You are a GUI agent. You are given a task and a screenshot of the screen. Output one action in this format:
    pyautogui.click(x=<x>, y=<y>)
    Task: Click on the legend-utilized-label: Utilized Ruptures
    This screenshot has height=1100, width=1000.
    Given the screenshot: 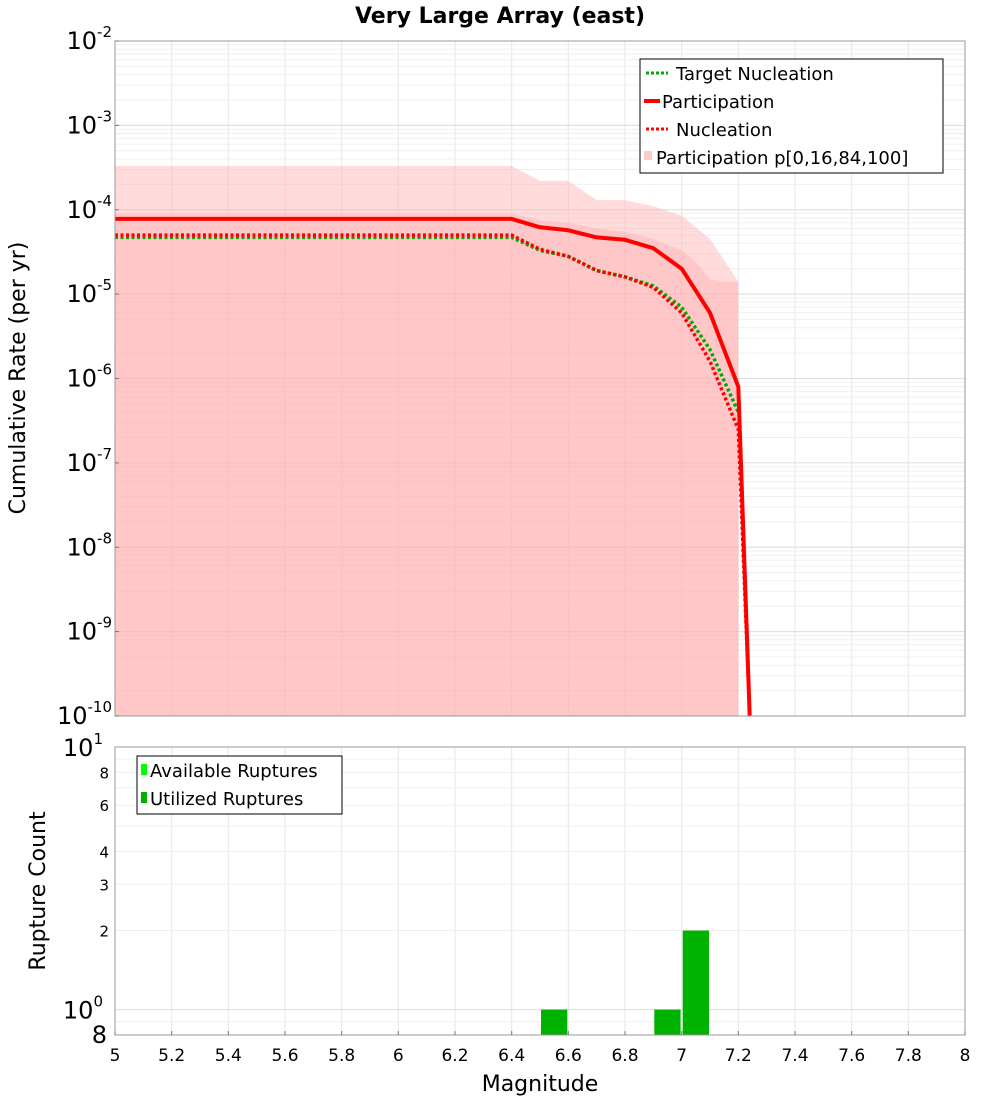 What is the action you would take?
    pyautogui.click(x=226, y=799)
    